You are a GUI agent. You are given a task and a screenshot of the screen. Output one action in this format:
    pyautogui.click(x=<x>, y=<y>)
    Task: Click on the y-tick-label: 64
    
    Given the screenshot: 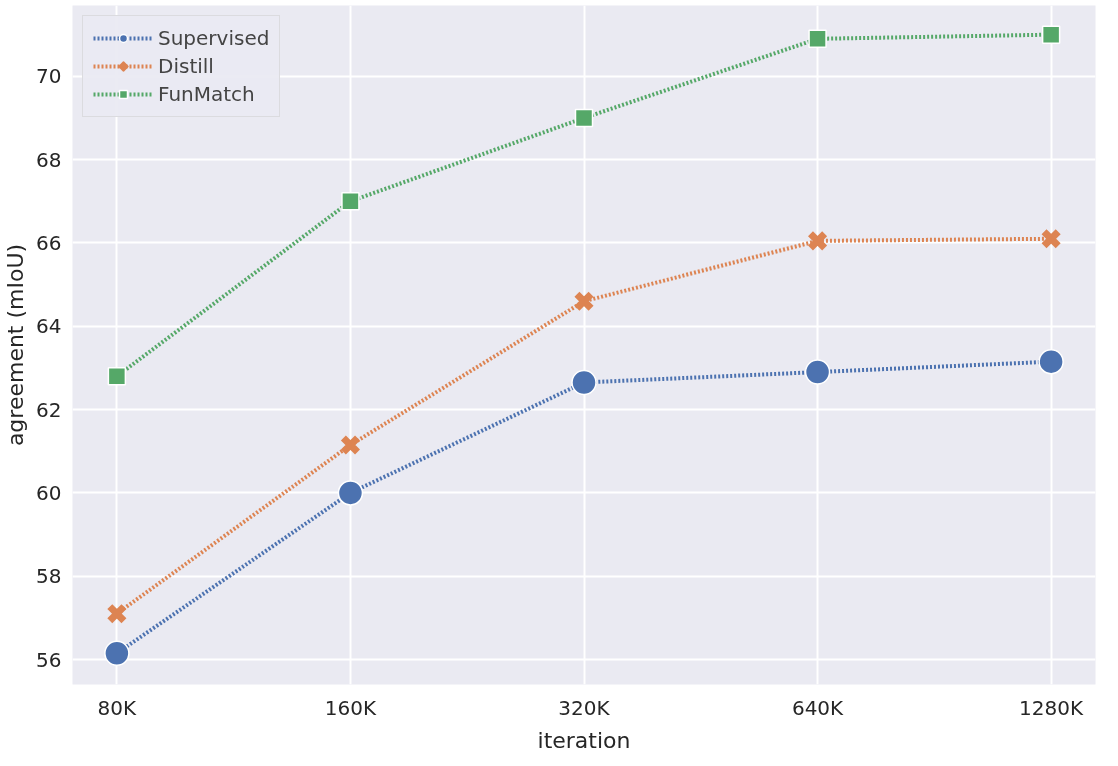 What is the action you would take?
    pyautogui.click(x=49, y=326)
    